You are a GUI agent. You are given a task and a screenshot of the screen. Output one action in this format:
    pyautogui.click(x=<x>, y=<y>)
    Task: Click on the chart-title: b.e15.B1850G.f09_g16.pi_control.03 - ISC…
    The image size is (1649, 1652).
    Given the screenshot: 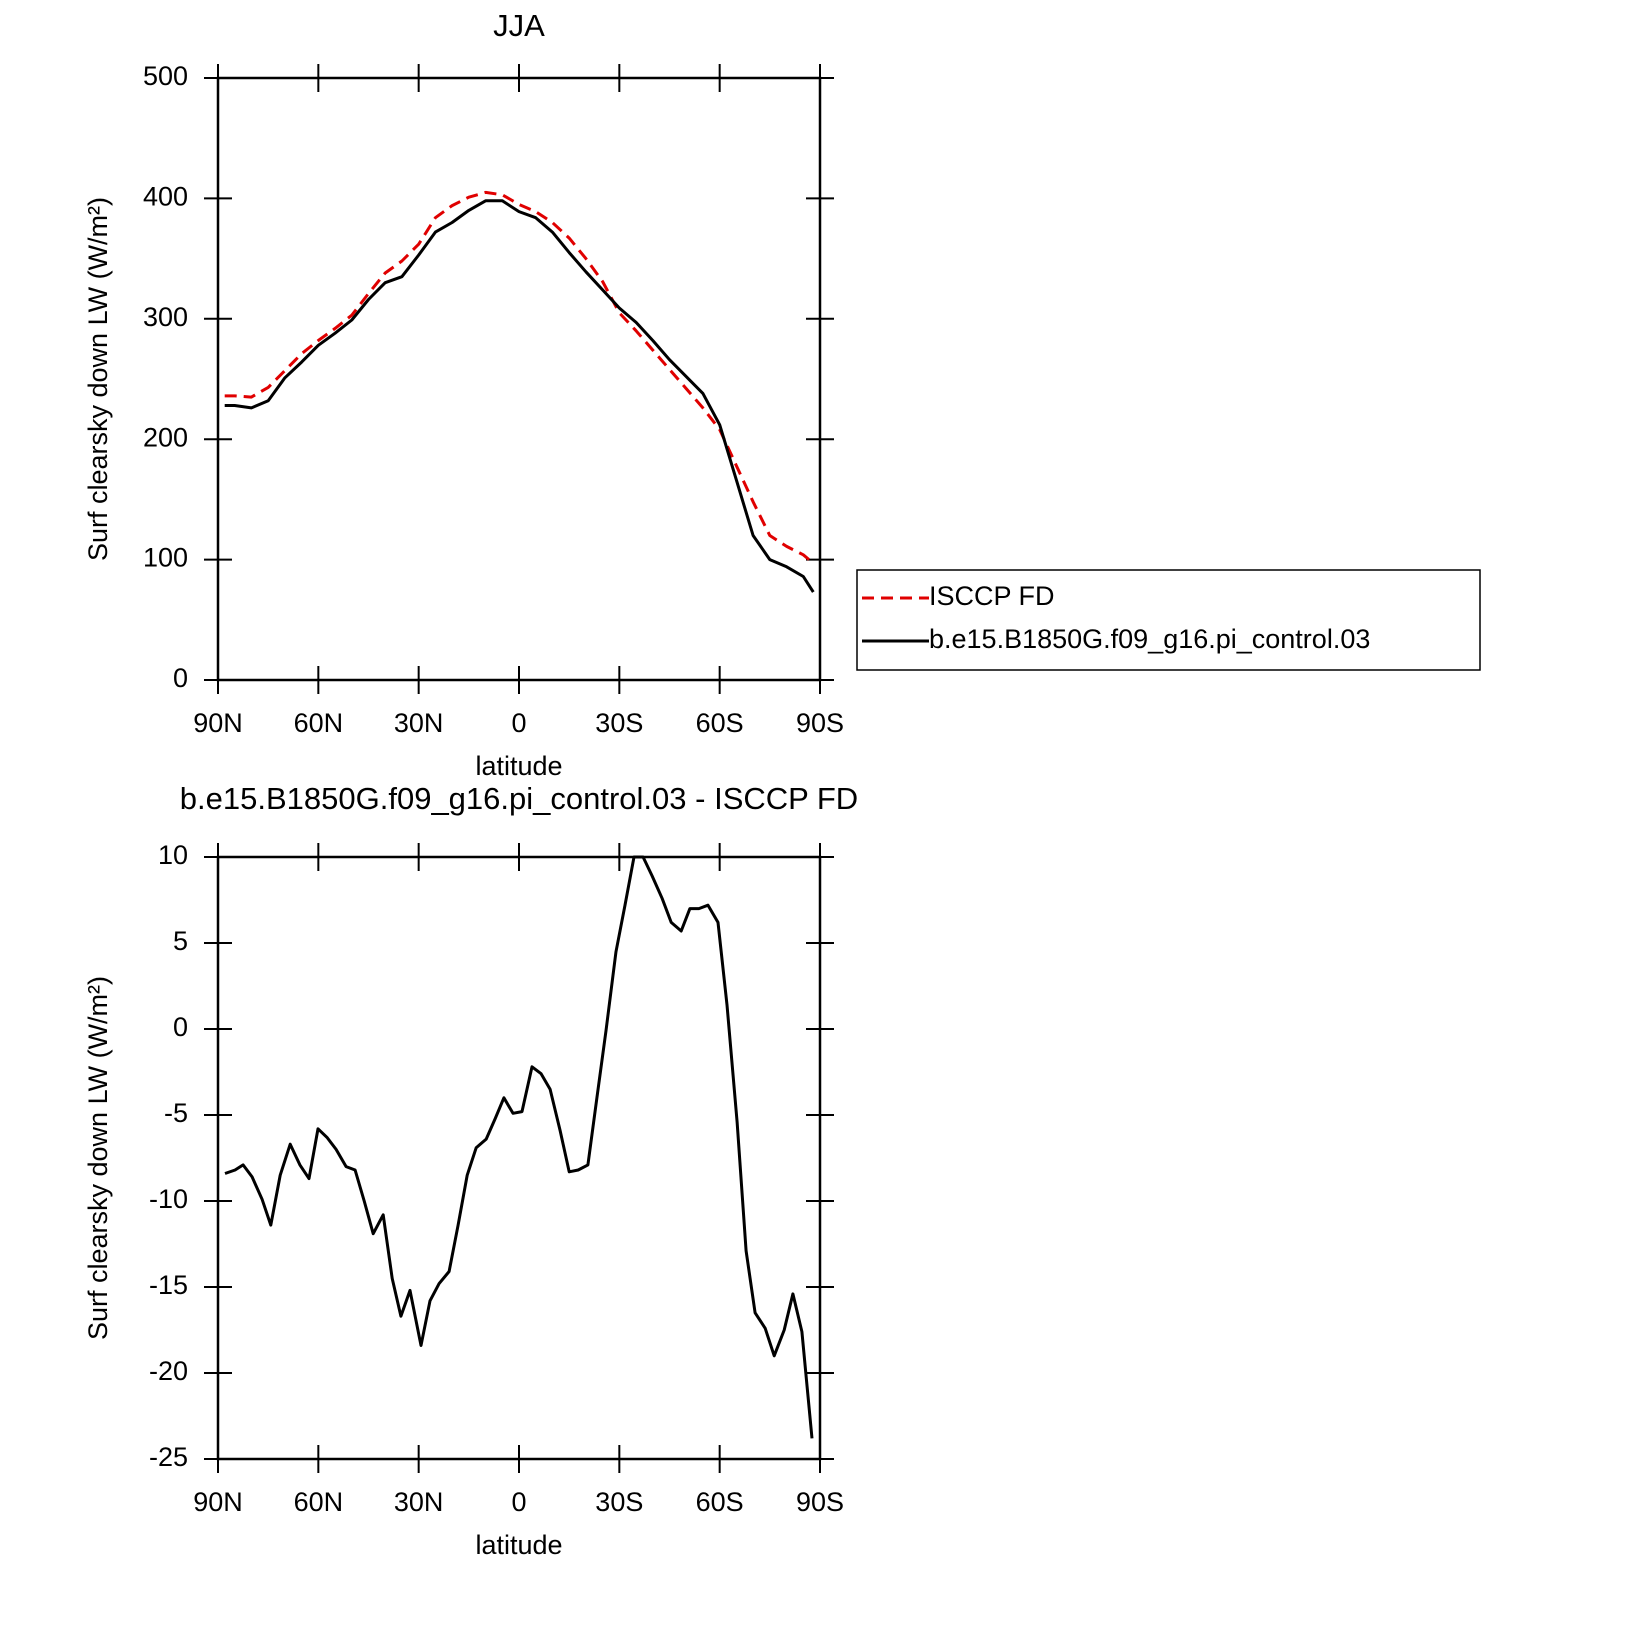 What is the action you would take?
    pyautogui.click(x=519, y=798)
    